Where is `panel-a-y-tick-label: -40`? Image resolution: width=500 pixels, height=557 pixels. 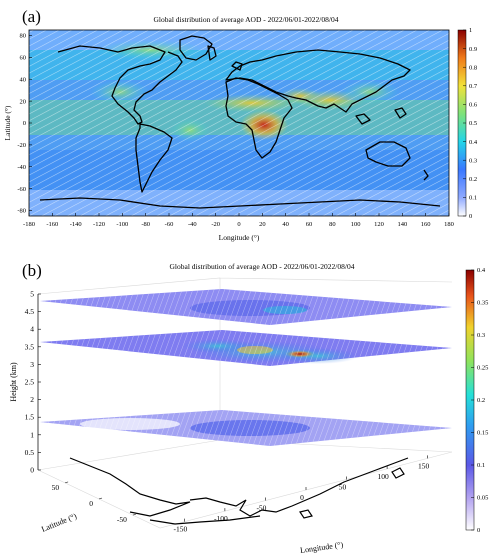
panel-a-y-tick-label: -40 is located at coordinates (21, 167).